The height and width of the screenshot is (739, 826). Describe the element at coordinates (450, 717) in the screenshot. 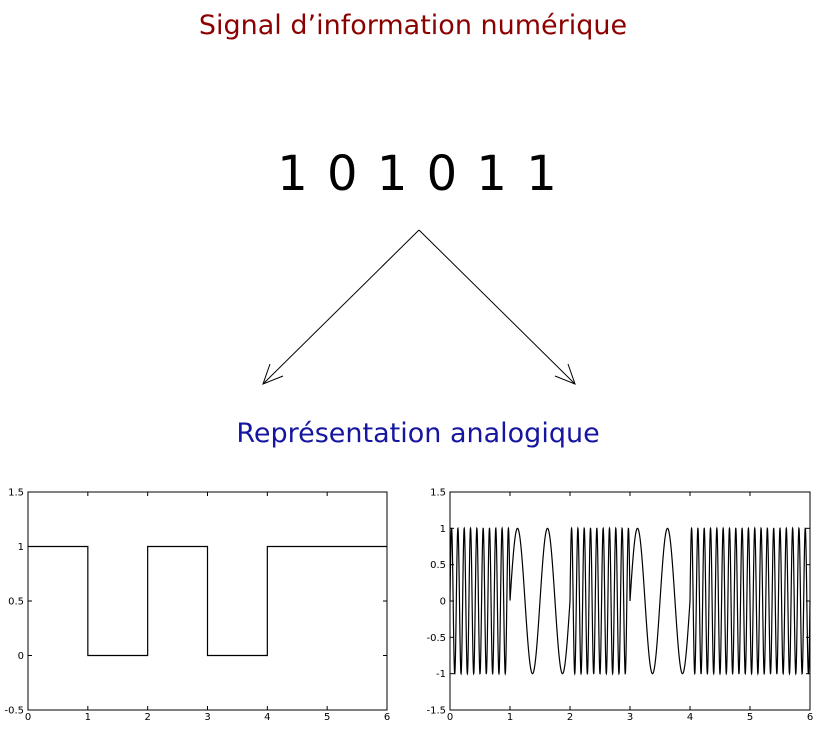

I see `right-plot-xtick-label: 0` at that location.